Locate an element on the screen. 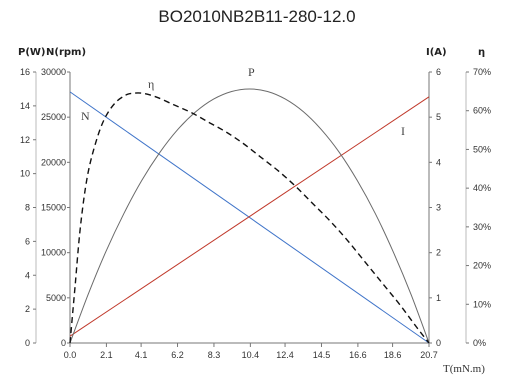 The image size is (515, 383). efficiency-tick-label: 50% is located at coordinates (482, 149).